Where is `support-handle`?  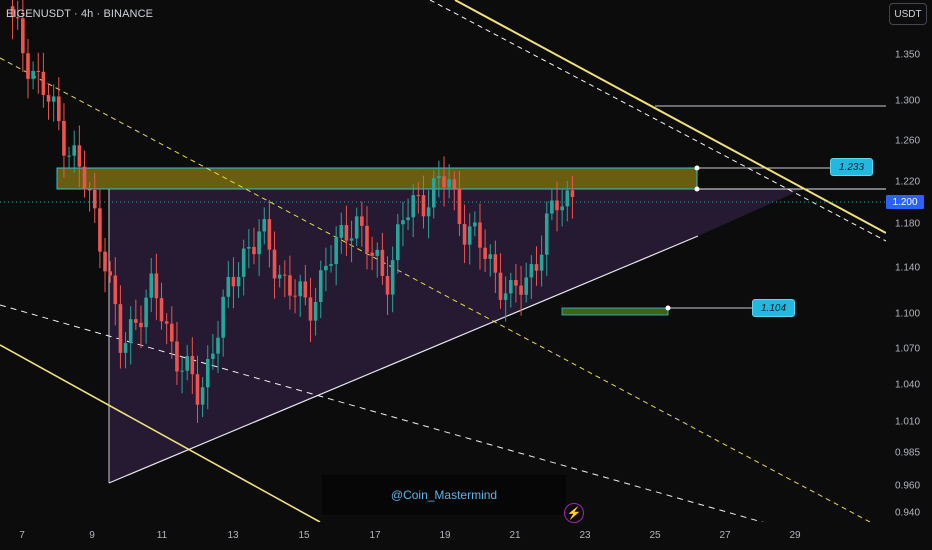 support-handle is located at coordinates (668, 308).